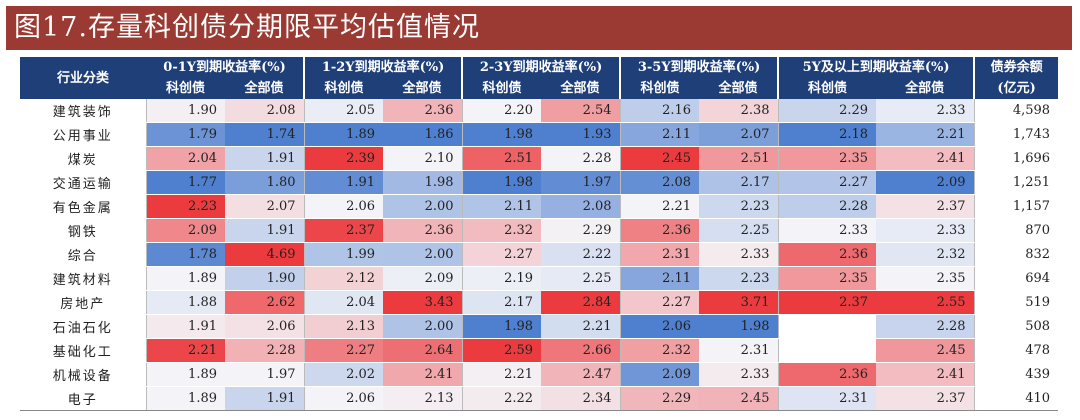  Describe the element at coordinates (343, 374) in the screenshot. I see `yield-cell: 2.02` at that location.